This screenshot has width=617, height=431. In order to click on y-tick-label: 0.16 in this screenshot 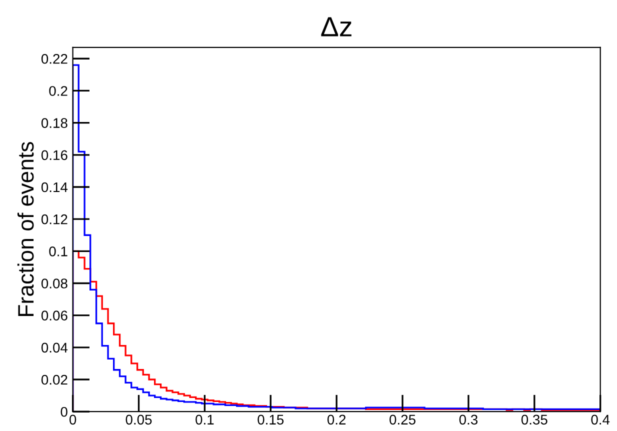, I will do `click(54, 155)`.